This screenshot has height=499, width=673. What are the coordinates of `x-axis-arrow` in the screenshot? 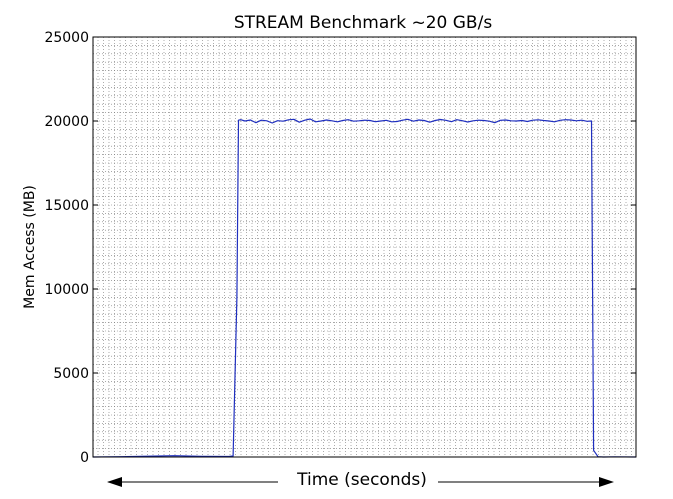 It's located at (360, 482).